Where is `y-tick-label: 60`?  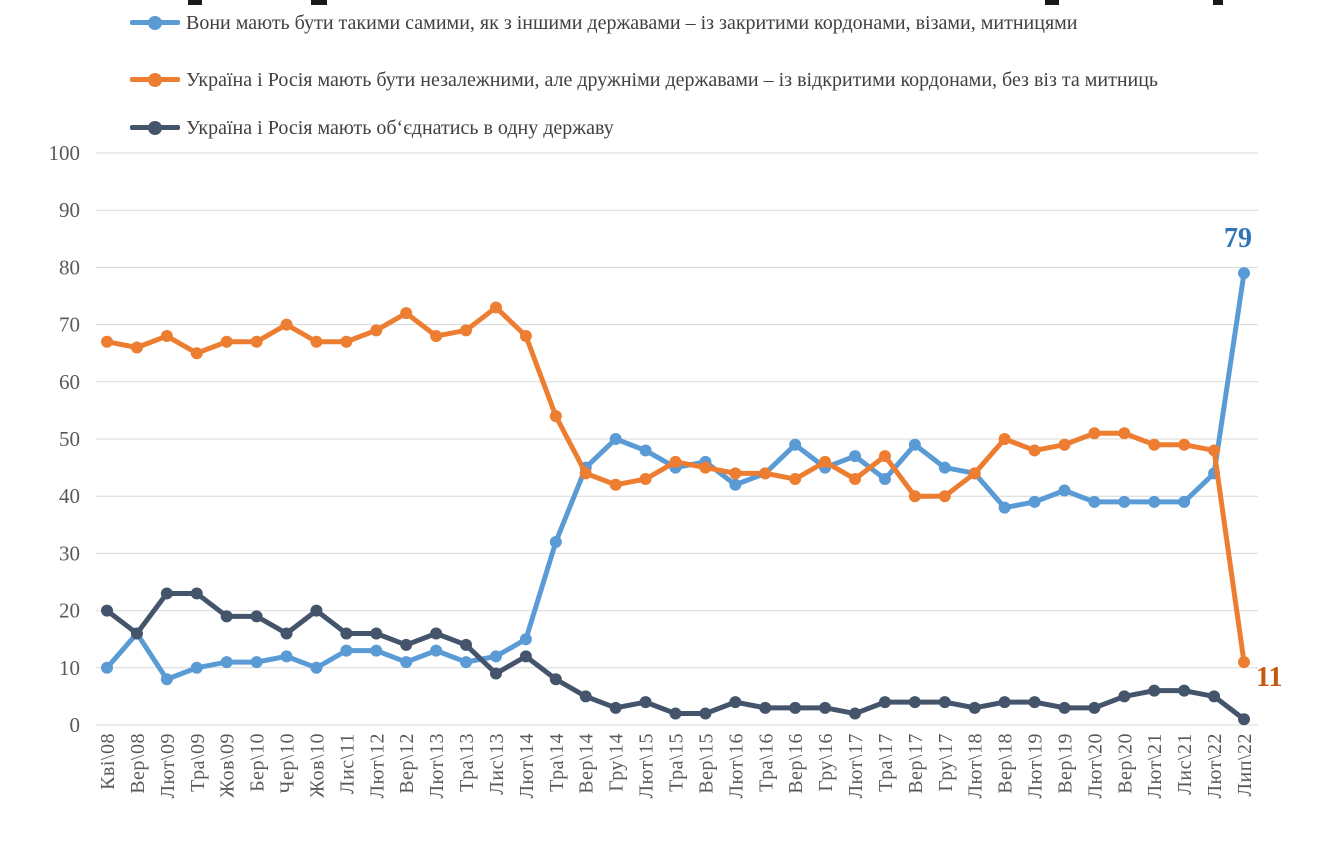 y-tick-label: 60 is located at coordinates (69, 382).